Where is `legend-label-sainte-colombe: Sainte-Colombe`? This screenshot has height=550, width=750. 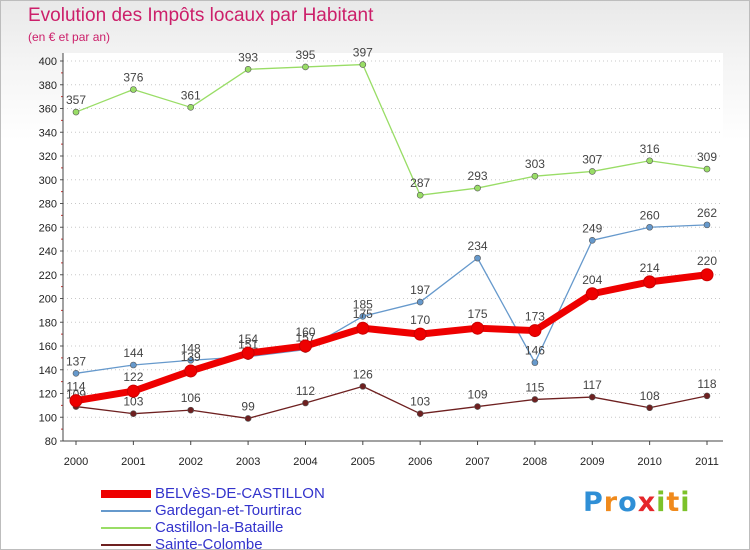
legend-label-sainte-colombe: Sainte-Colombe is located at coordinates (209, 543).